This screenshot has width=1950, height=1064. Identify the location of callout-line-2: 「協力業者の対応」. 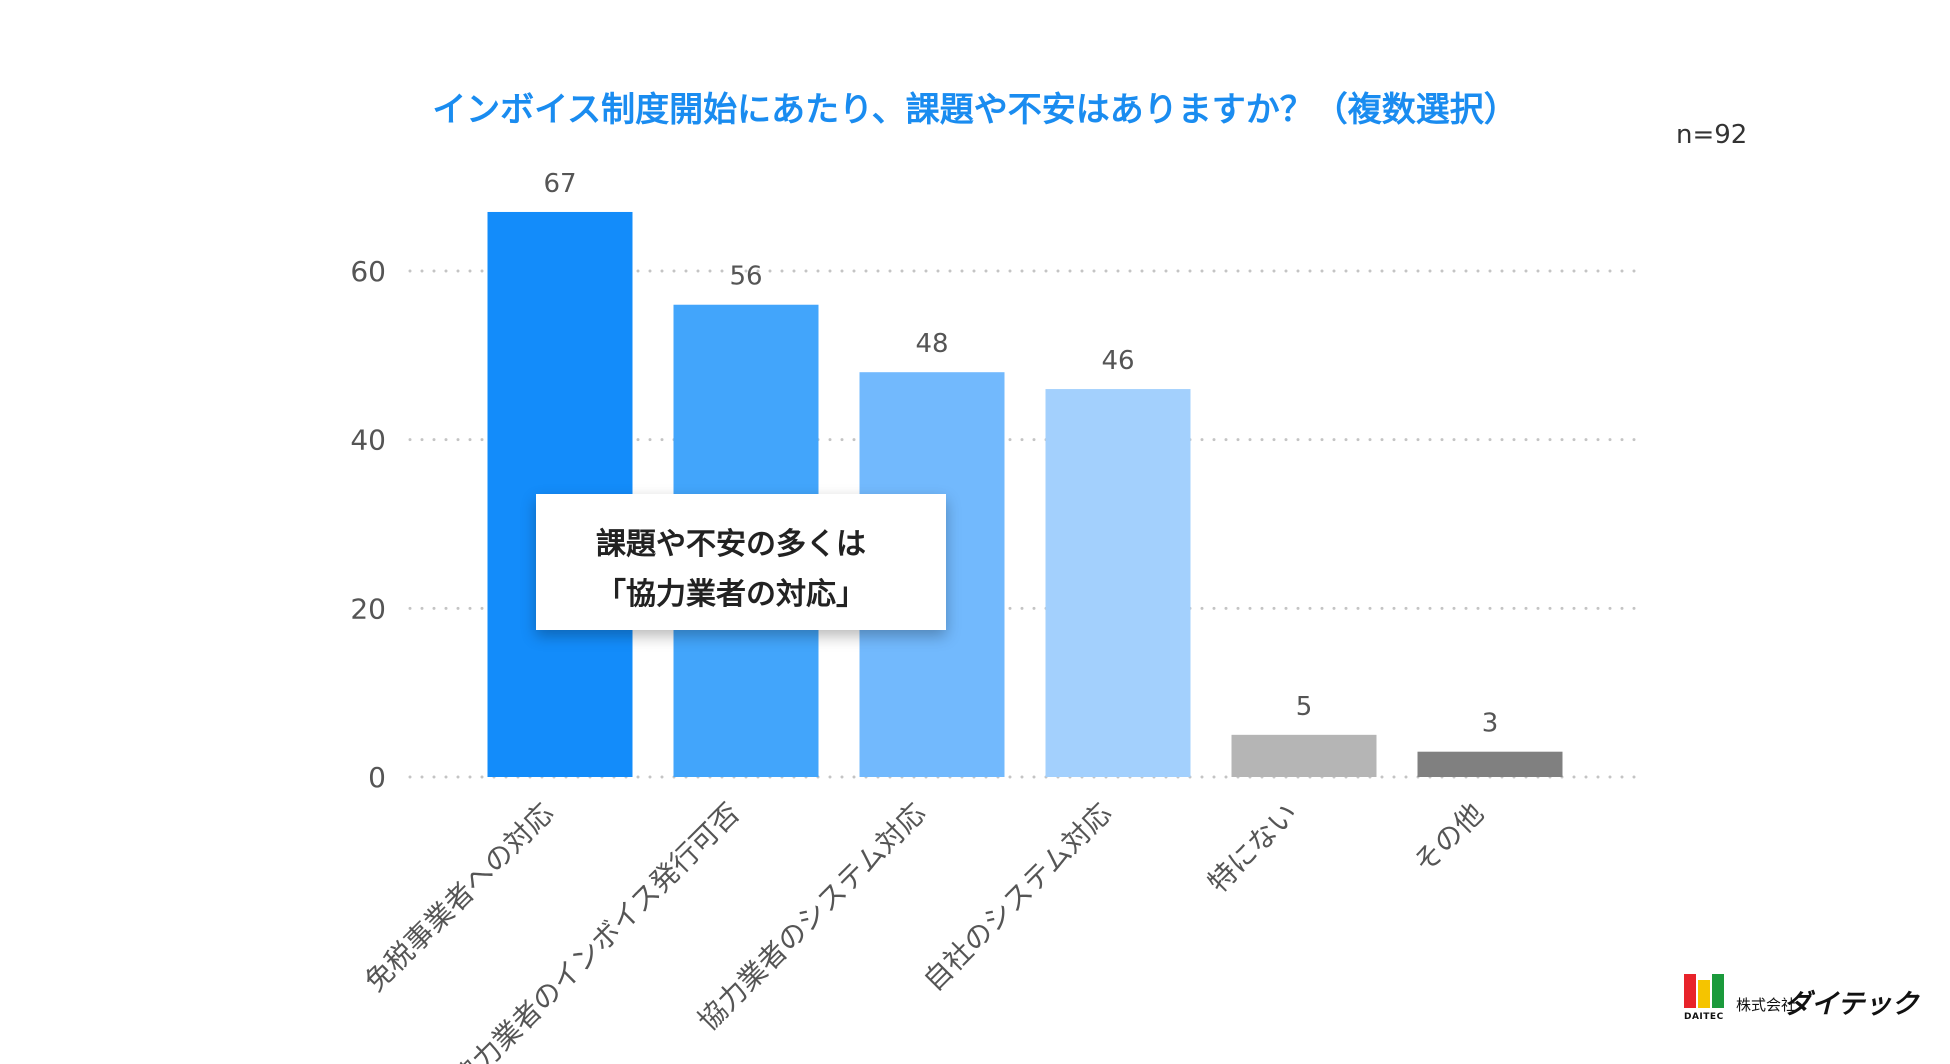
(731, 594).